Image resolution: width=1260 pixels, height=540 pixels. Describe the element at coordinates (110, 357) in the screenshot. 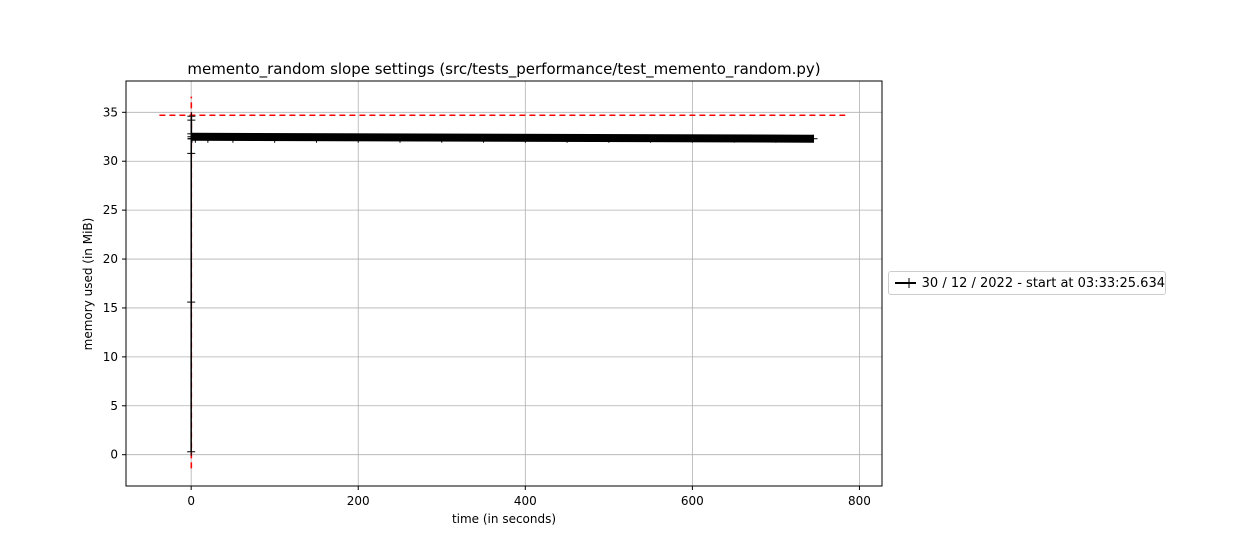

I see `y-tick-label: 10` at that location.